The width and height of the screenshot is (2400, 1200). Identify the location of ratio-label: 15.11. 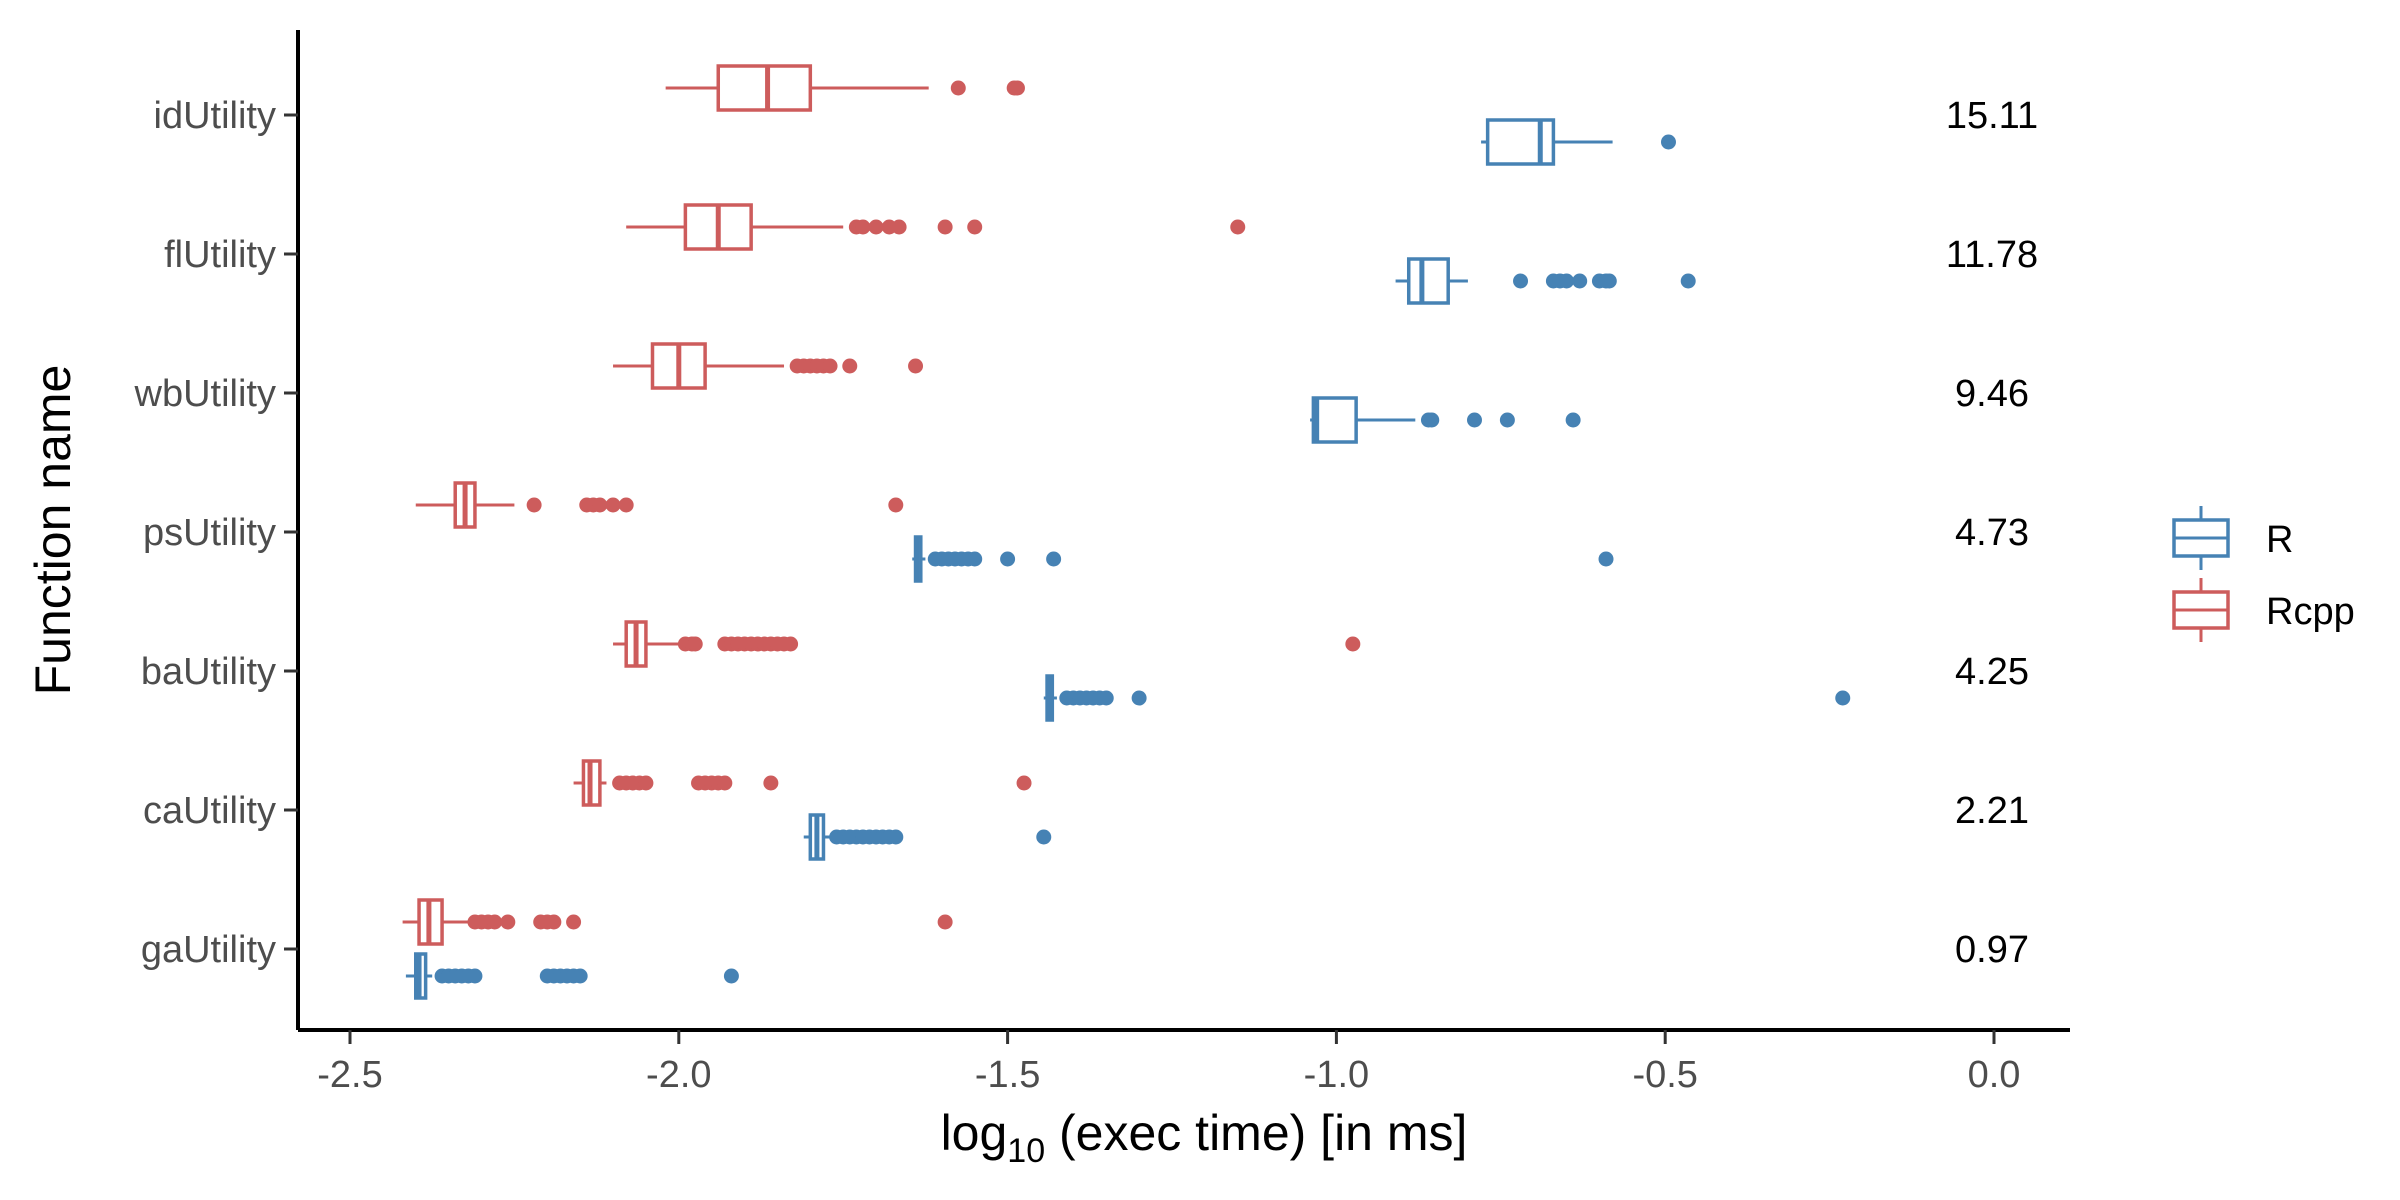
(1992, 116).